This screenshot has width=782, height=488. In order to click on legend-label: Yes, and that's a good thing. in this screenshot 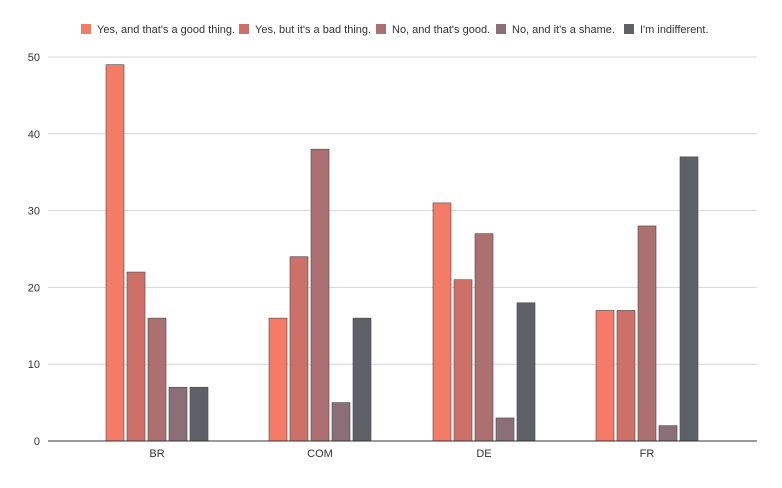, I will do `click(166, 30)`.